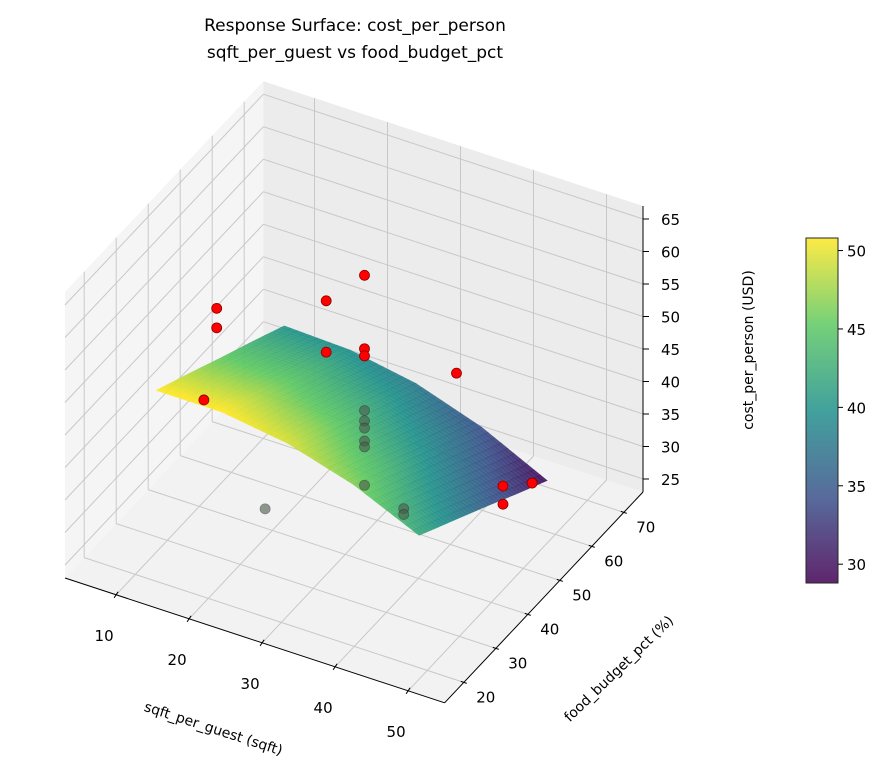 The height and width of the screenshot is (768, 896). Describe the element at coordinates (485, 697) in the screenshot. I see `y-tick-label: 20` at that location.